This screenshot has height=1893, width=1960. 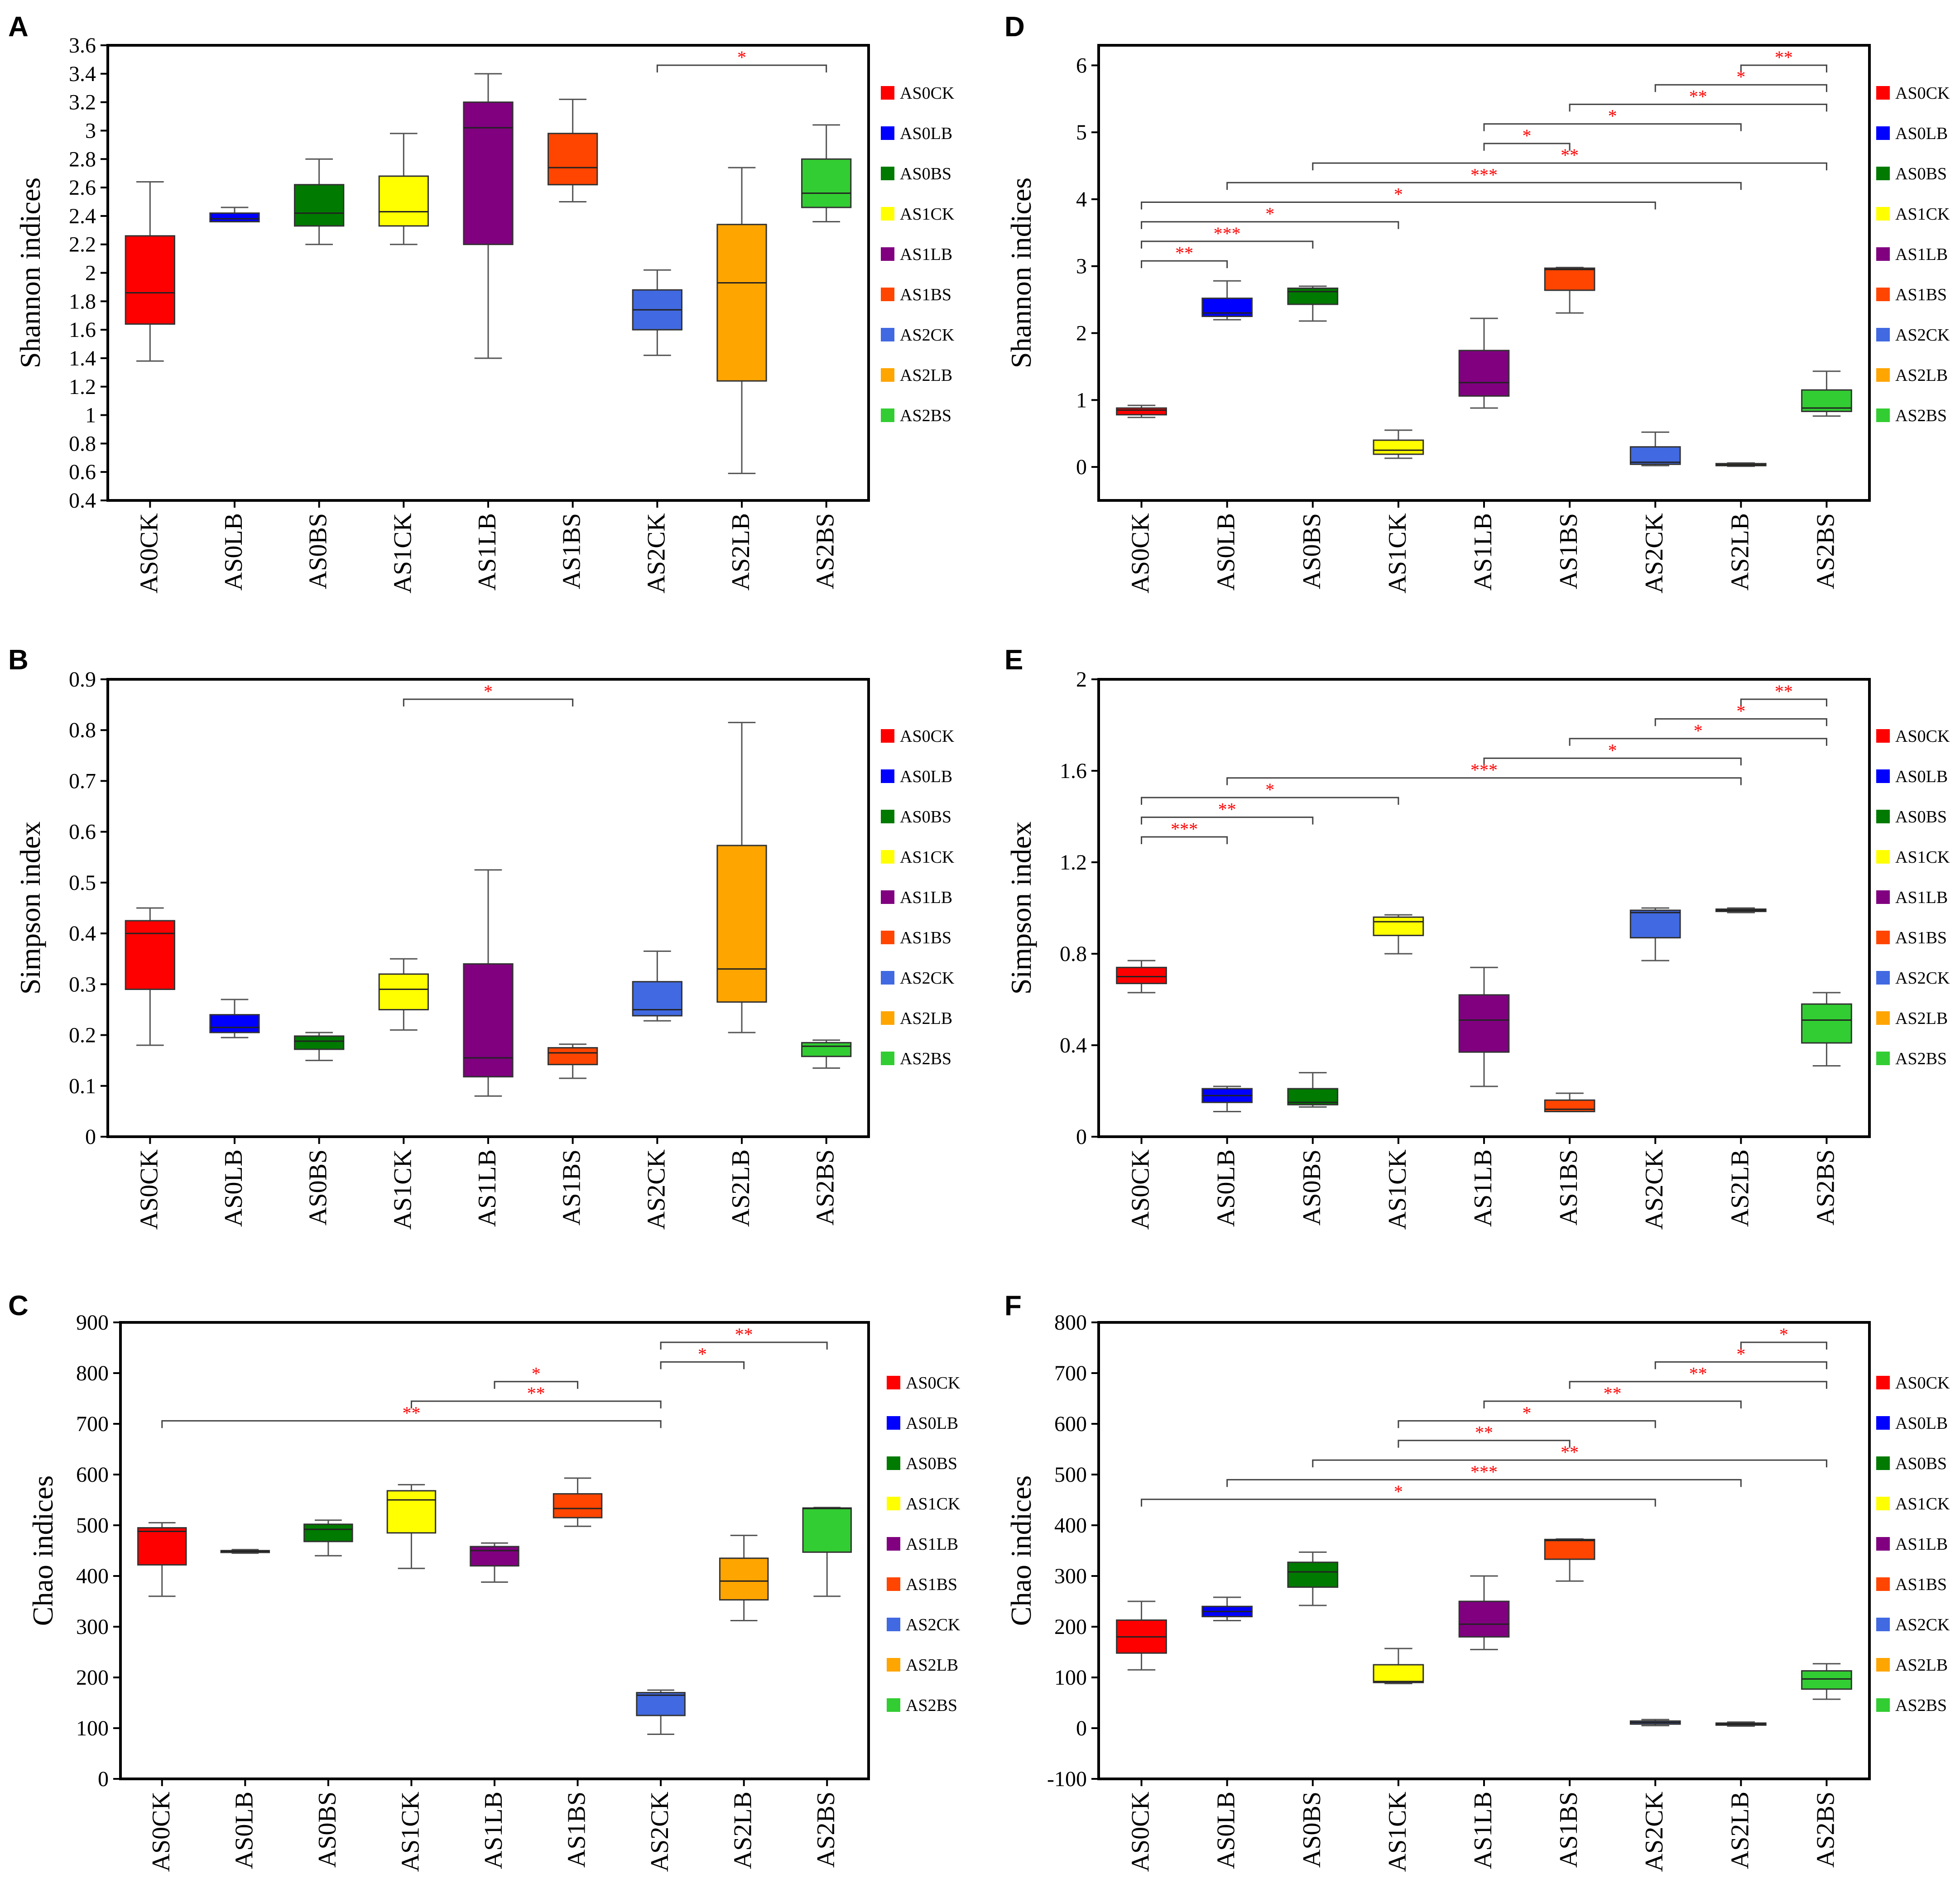 What do you see at coordinates (92, 1627) in the screenshot?
I see `y-tick-label: 300` at bounding box center [92, 1627].